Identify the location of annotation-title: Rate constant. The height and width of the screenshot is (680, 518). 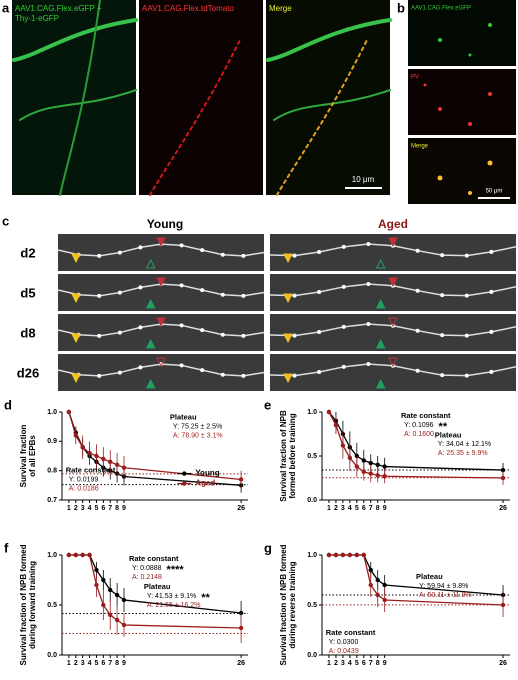
(154, 558).